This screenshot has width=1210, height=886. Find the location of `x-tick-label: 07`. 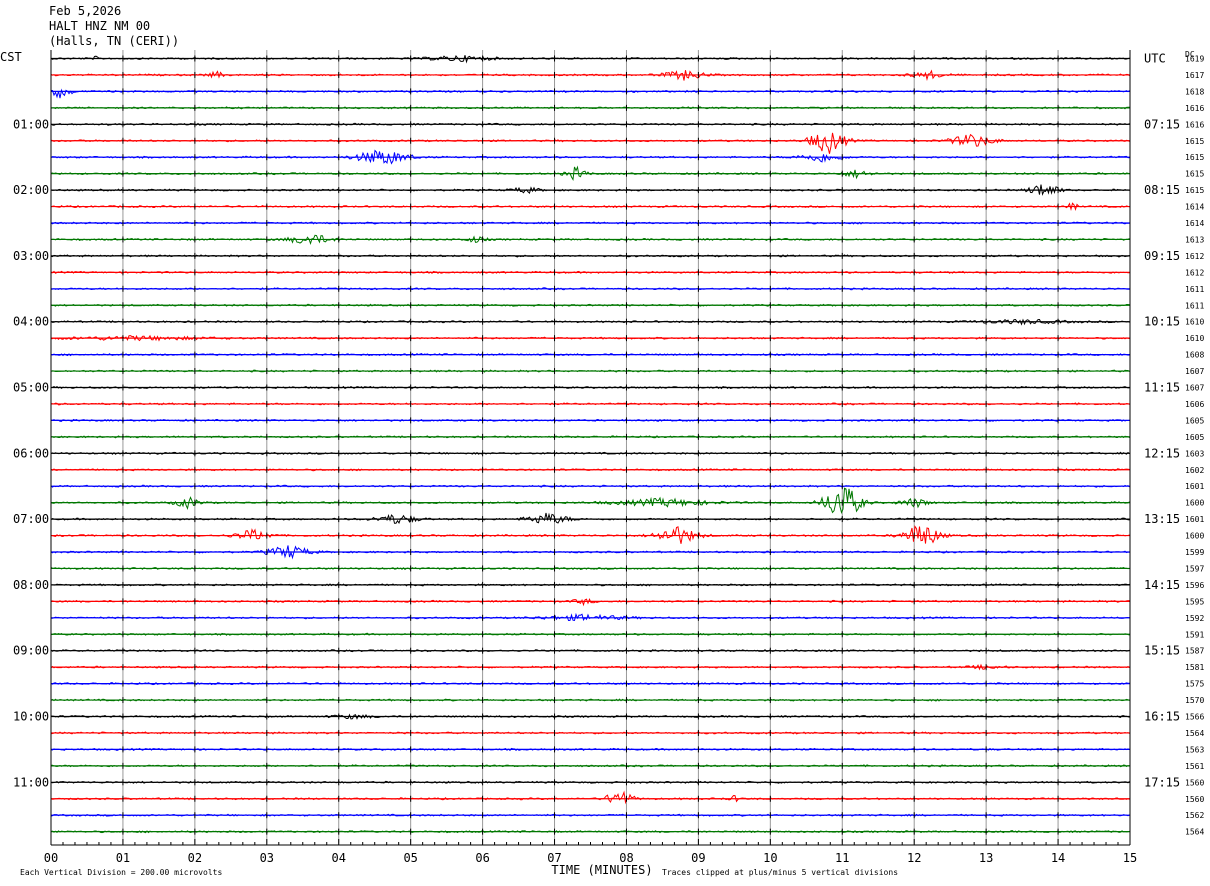

x-tick-label: 07 is located at coordinates (554, 858).